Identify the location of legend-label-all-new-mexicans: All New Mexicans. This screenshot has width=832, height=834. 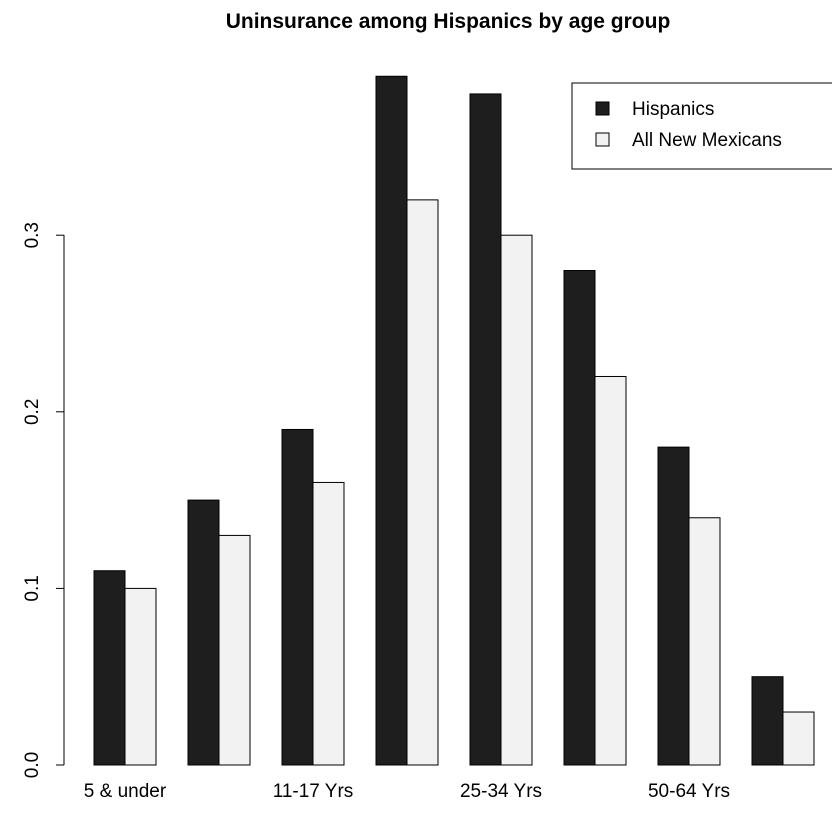
(707, 140).